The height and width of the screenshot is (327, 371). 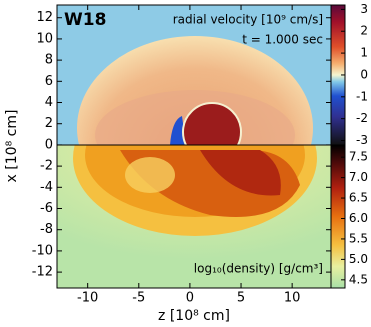 What do you see at coordinates (87, 298) in the screenshot?
I see `x-tick-label: -10` at bounding box center [87, 298].